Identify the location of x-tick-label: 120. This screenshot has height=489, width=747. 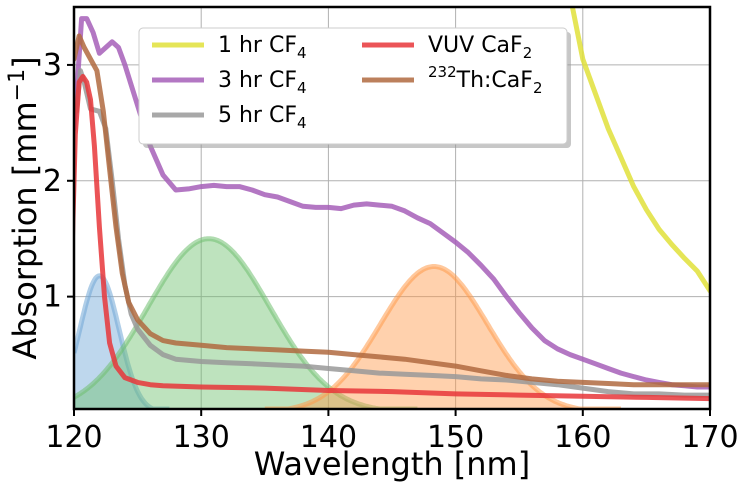
(73, 437).